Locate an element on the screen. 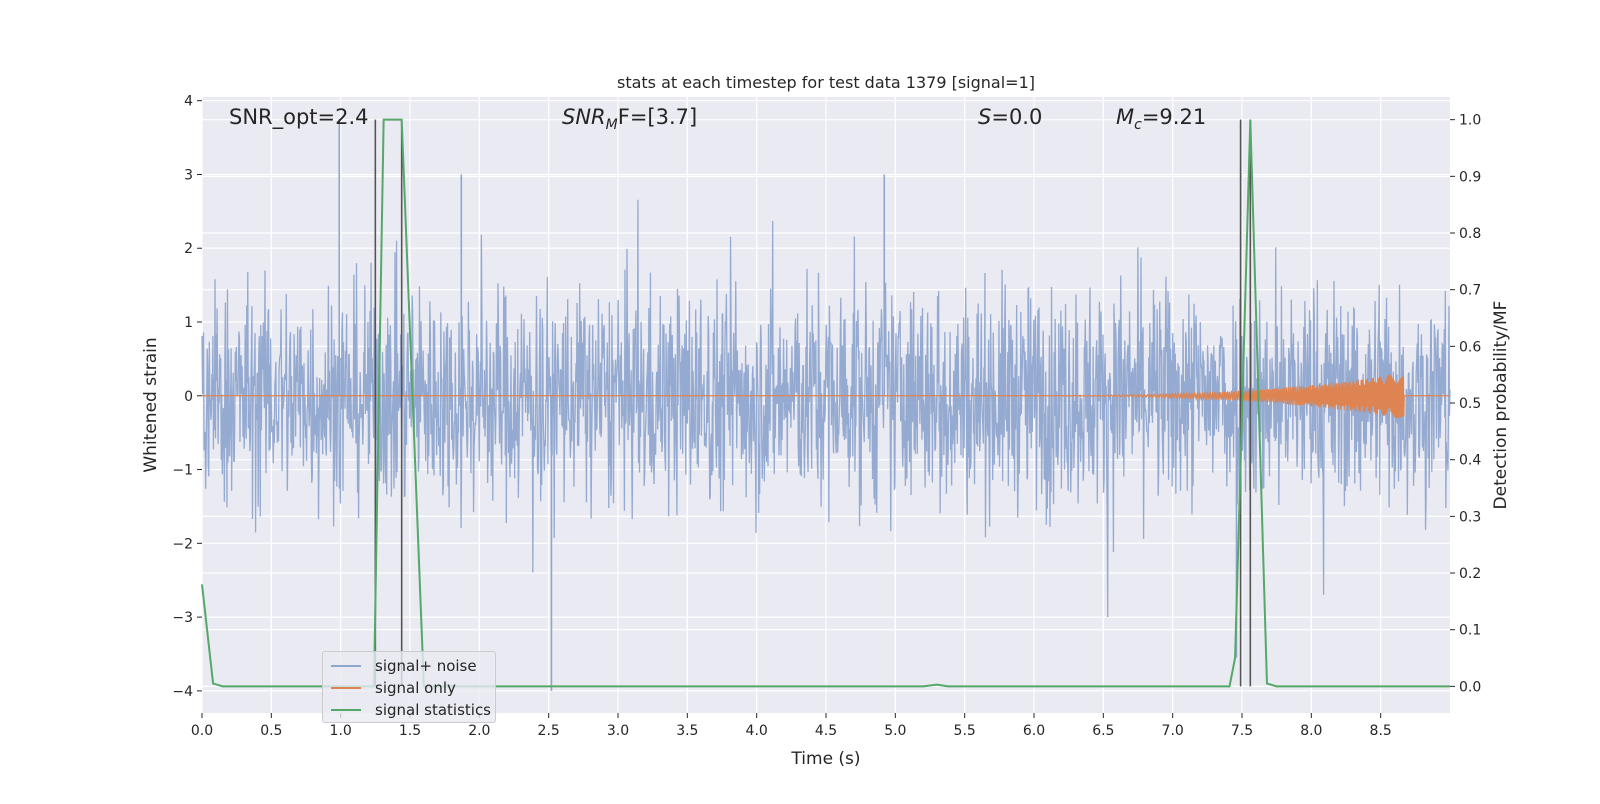 The image size is (1600, 804). snr-mf-rest: F=[3.7] is located at coordinates (657, 117).